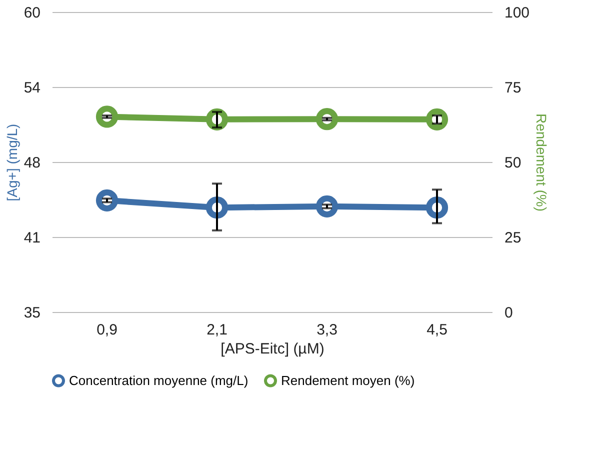 The width and height of the screenshot is (610, 451). I want to click on x-tick-label: 3,3, so click(327, 330).